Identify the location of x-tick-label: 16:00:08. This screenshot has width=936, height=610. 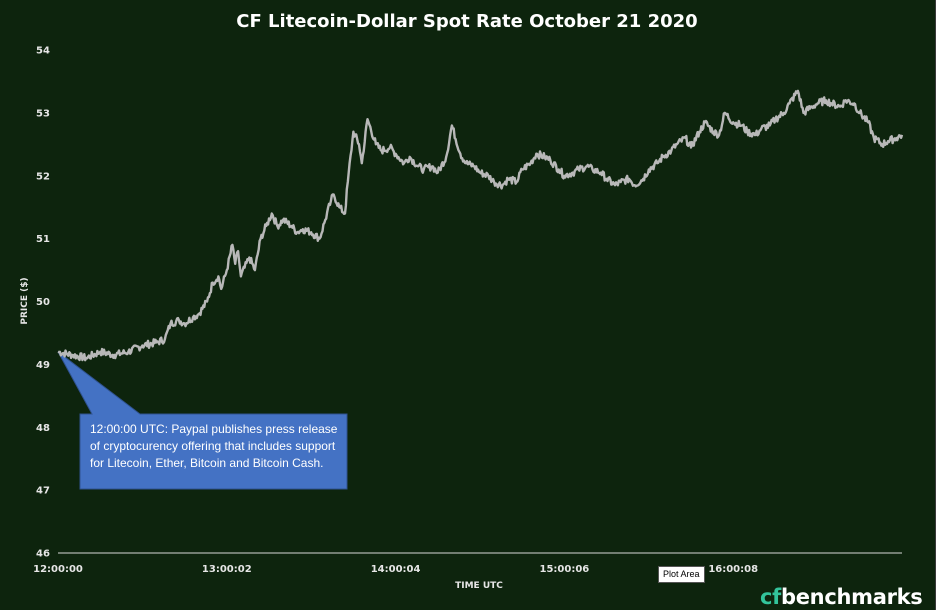
(733, 569).